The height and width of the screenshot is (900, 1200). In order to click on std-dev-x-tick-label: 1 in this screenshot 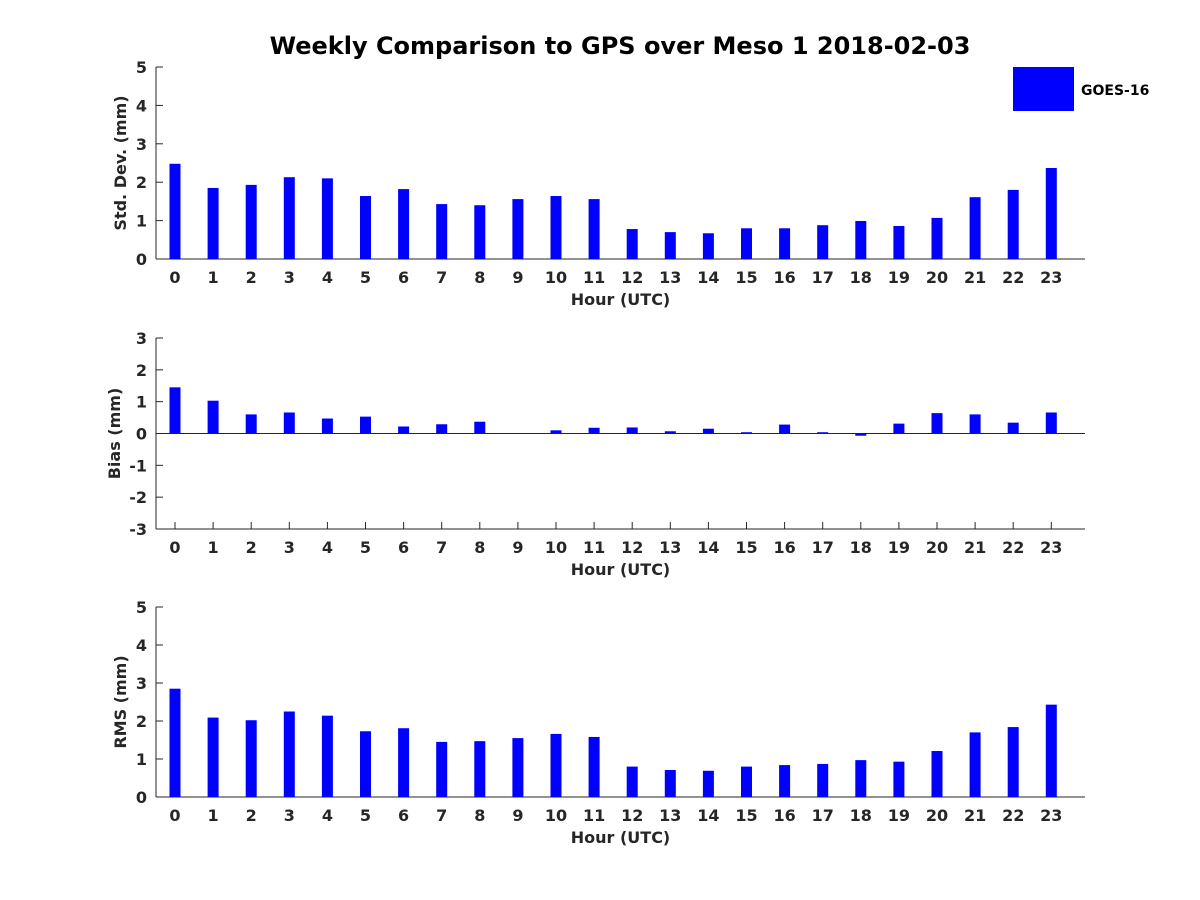, I will do `click(213, 277)`.